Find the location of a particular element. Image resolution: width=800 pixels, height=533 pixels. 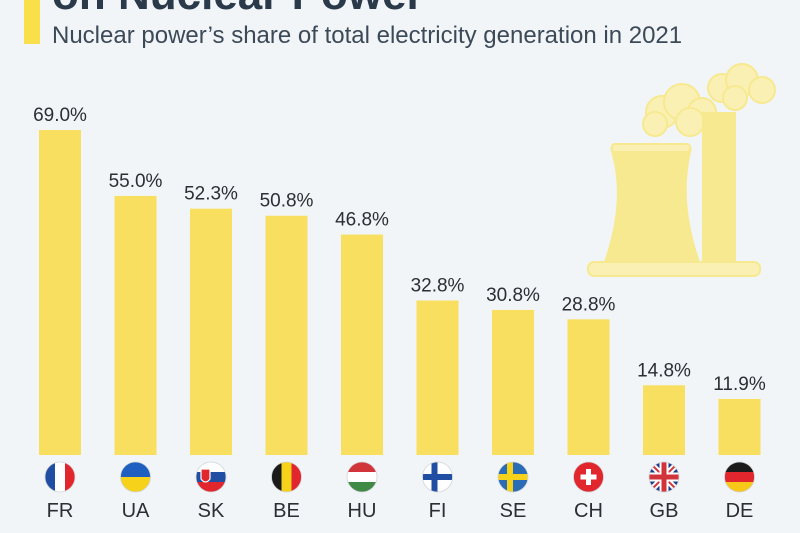

value-label-sk: 52.3% is located at coordinates (211, 194).